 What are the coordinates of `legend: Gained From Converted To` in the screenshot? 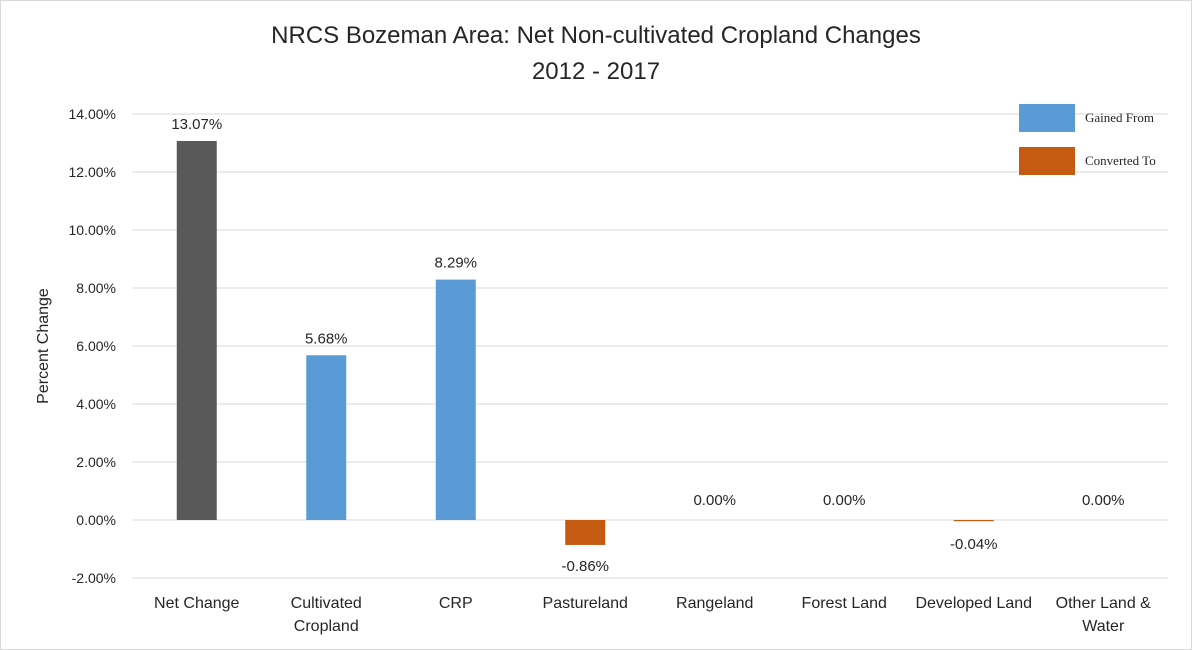 It's located at (1087, 139).